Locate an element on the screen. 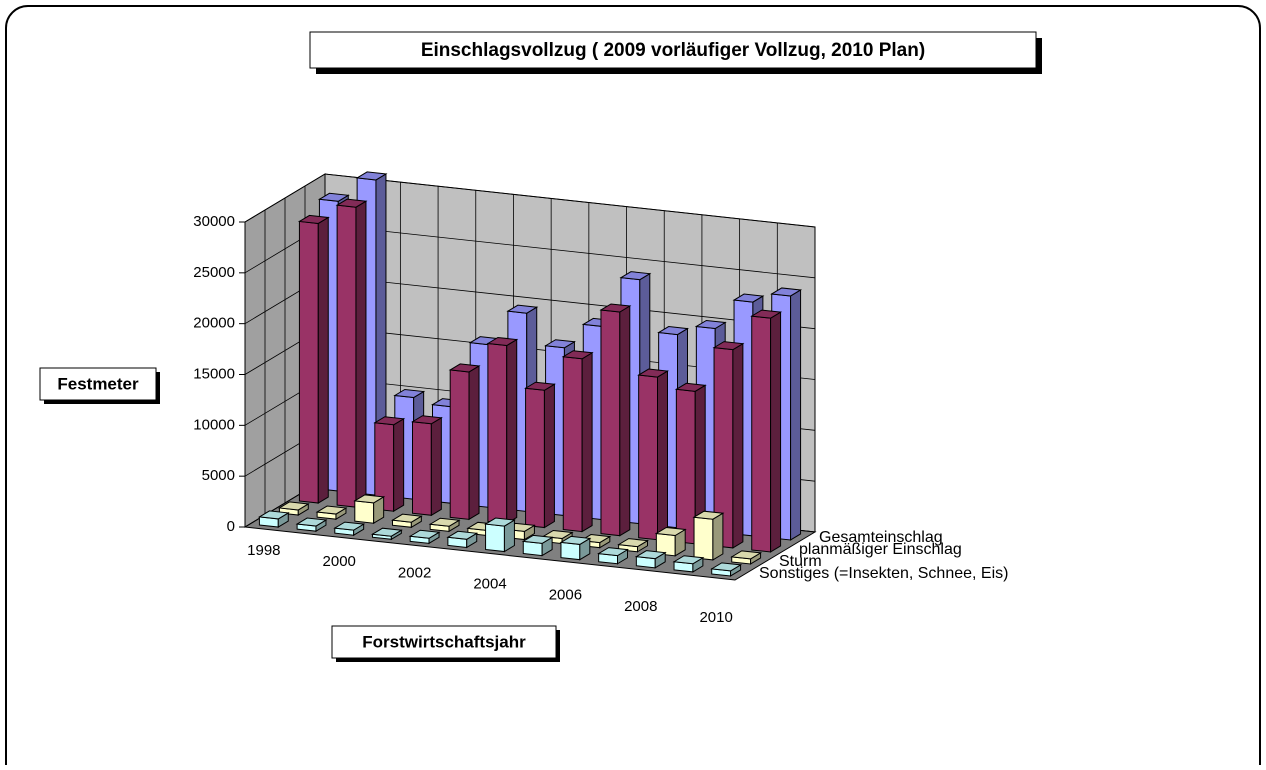 Image resolution: width=1266 pixels, height=770 pixels. x-label-box is located at coordinates (444, 642).